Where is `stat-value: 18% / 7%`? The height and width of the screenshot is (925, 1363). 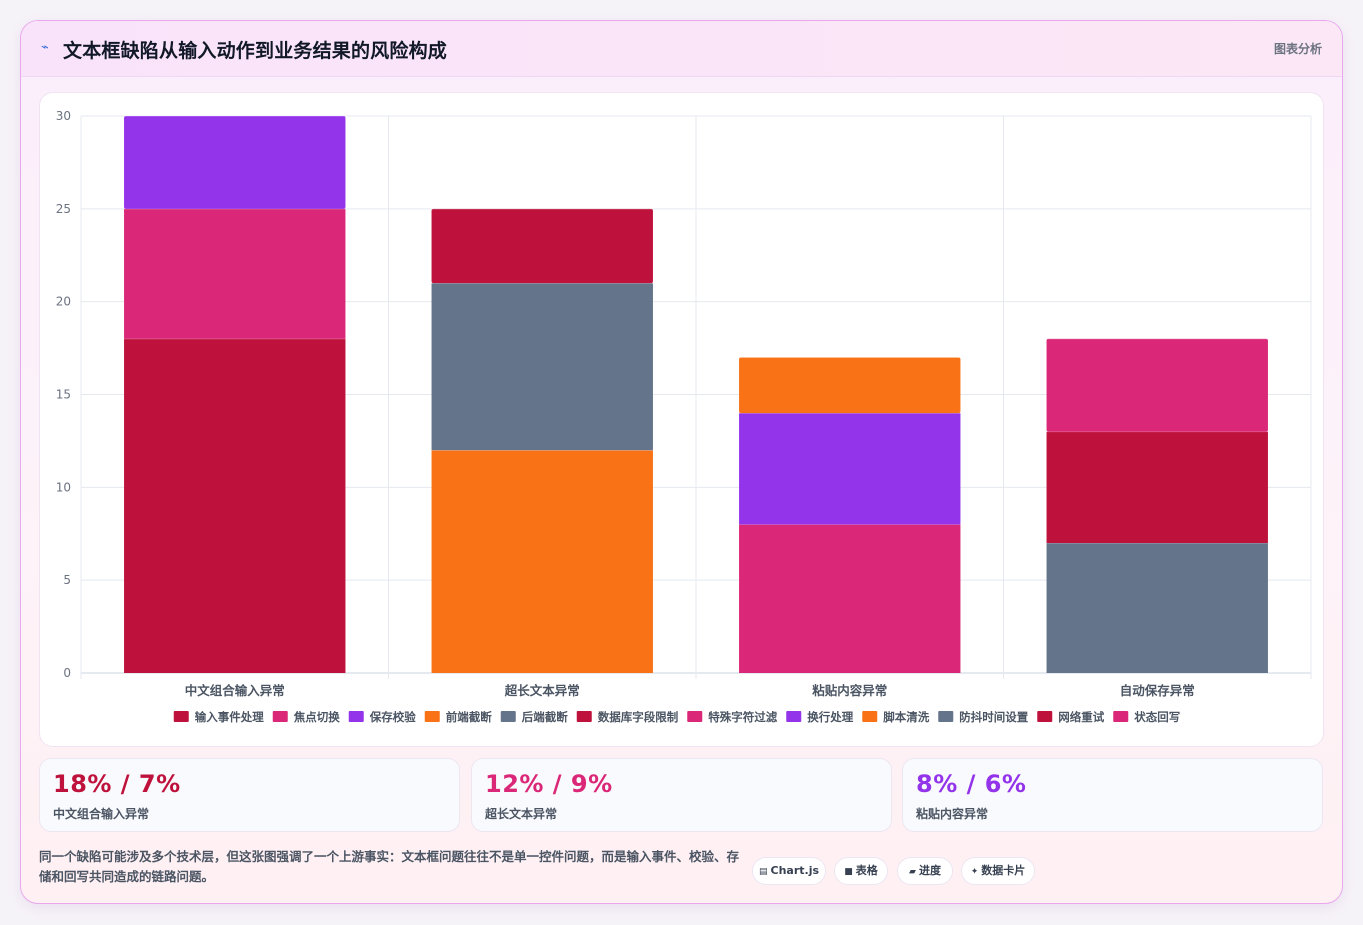
stat-value: 18% / 7% is located at coordinates (117, 784).